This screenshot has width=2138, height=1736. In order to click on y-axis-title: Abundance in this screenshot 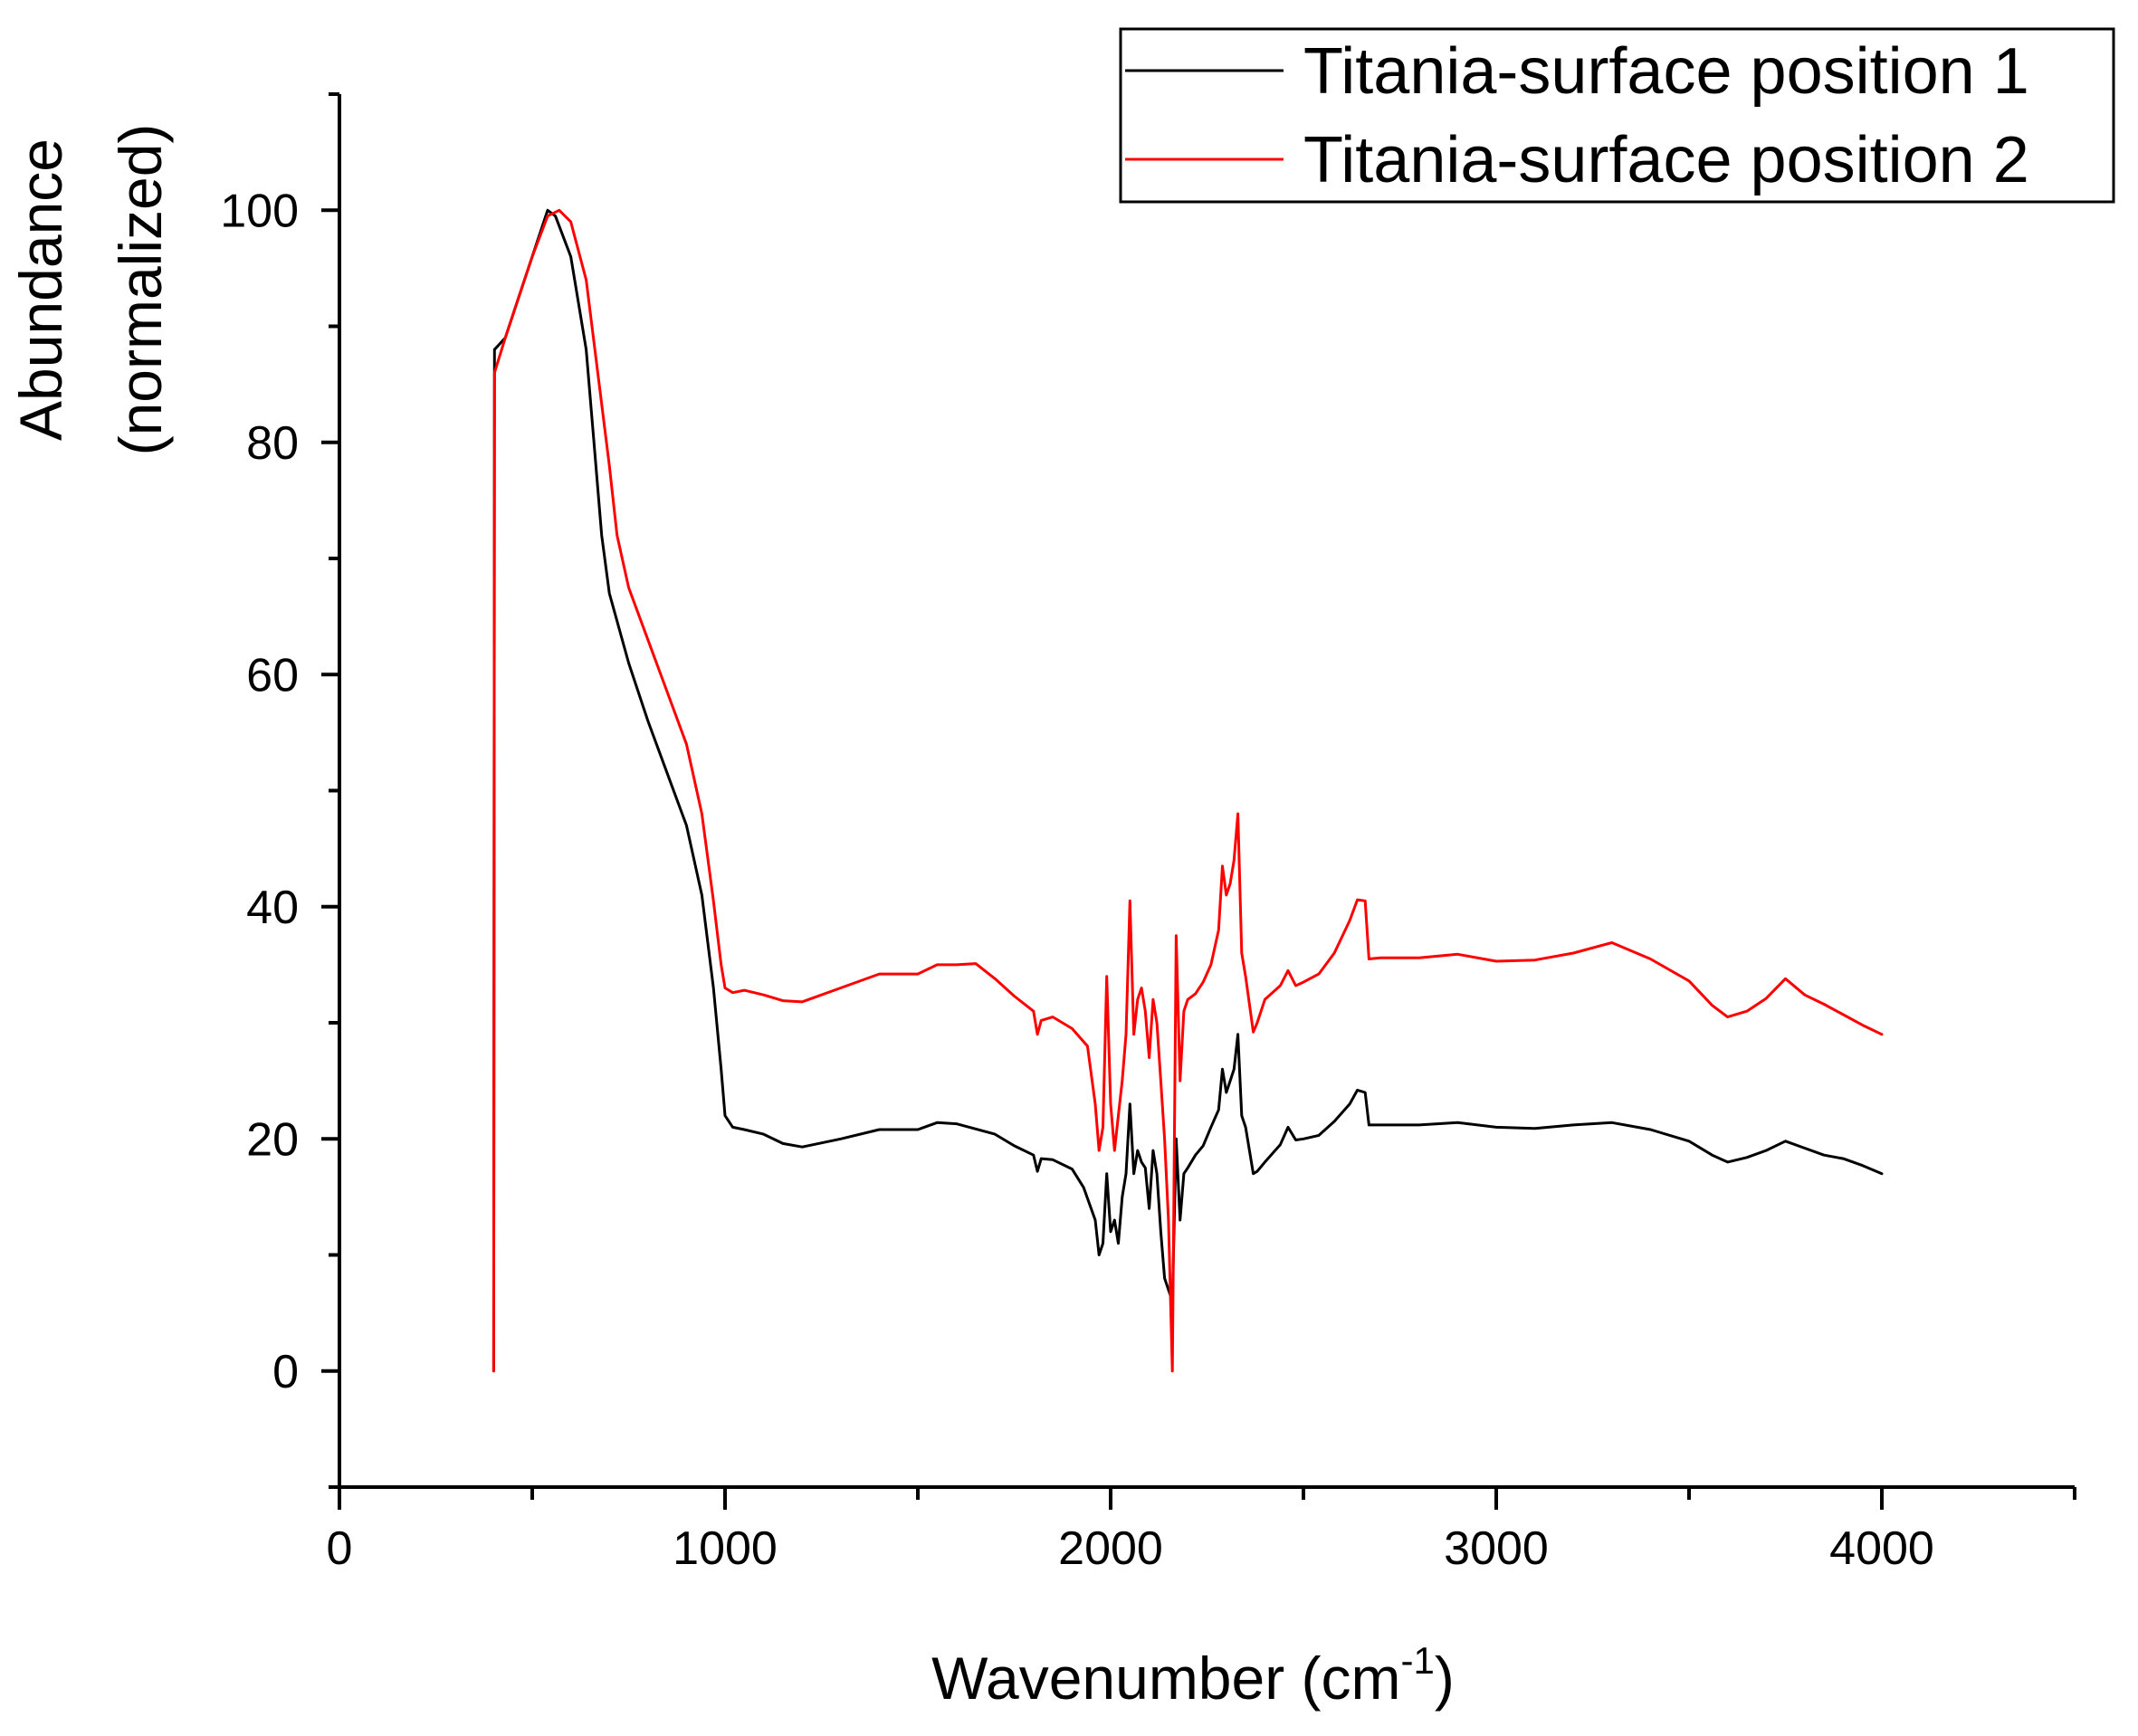, I will do `click(41, 289)`.